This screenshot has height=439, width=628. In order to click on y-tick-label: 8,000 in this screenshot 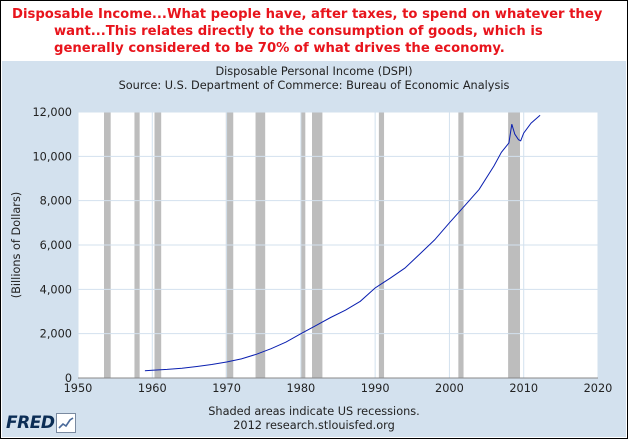, I will do `click(56, 201)`.